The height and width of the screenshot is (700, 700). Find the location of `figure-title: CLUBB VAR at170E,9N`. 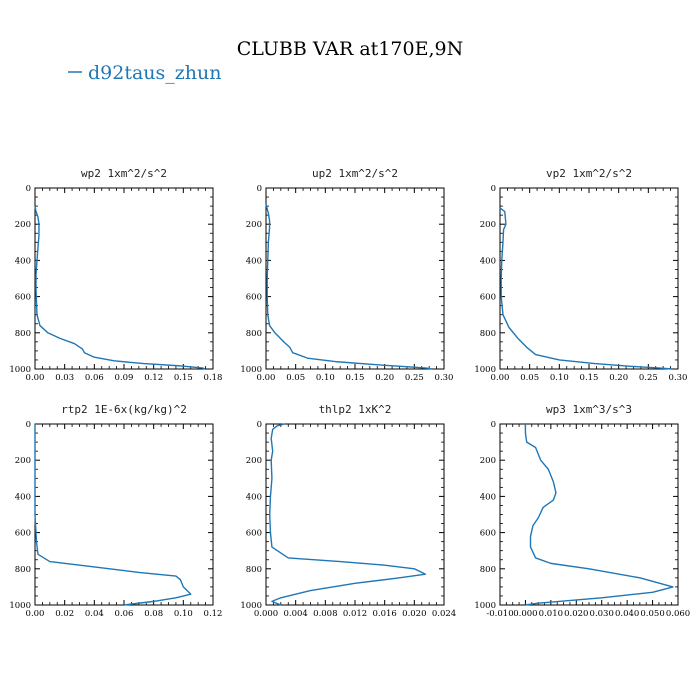

figure-title: CLUBB VAR at170E,9N is located at coordinates (350, 49).